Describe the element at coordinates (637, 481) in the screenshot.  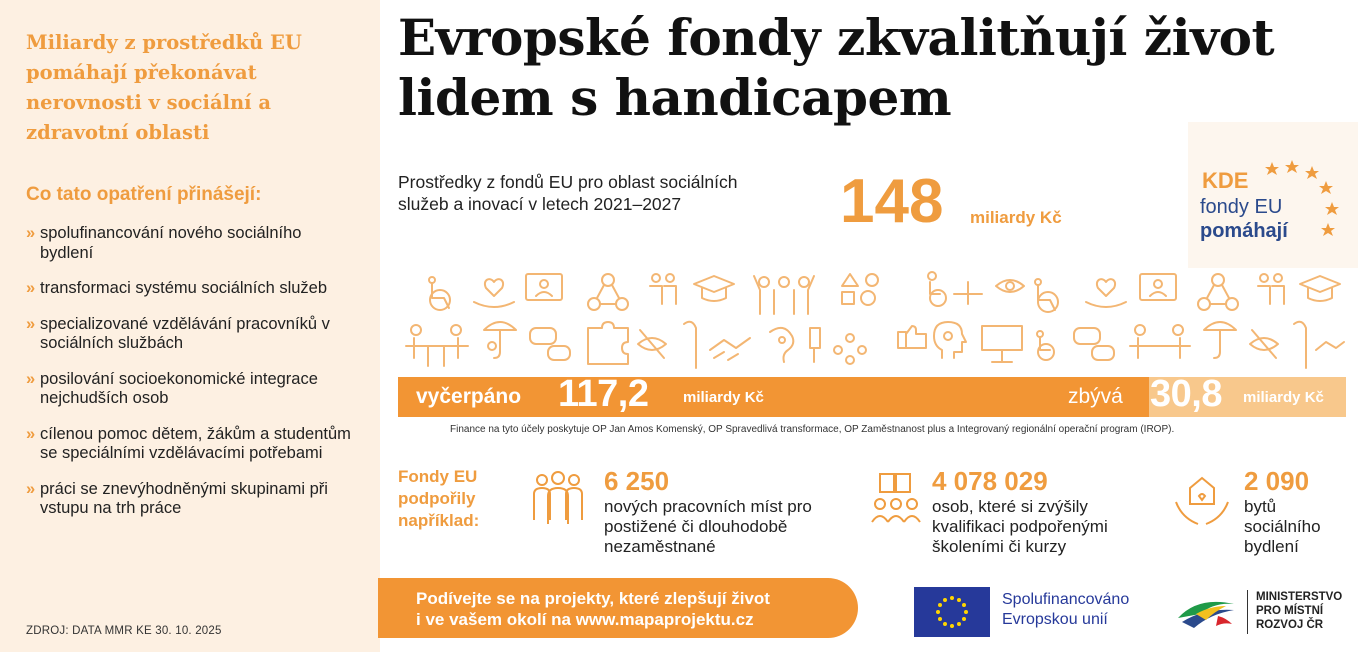
I see `stat-value: 6 250` at that location.